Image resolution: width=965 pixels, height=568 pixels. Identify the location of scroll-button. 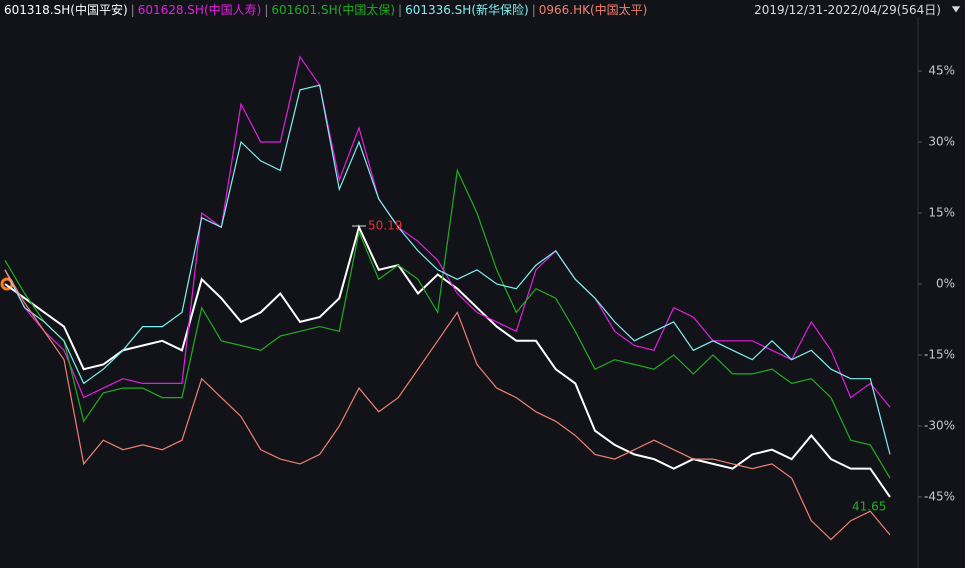
(956, 9).